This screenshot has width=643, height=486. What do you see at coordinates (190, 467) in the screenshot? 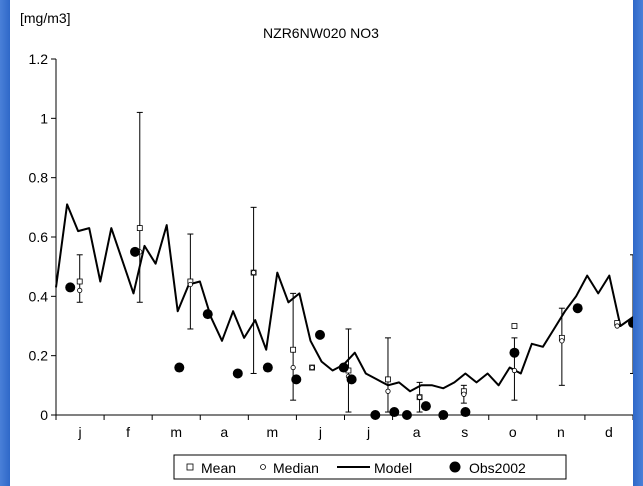
I see `legend-mean-marker` at bounding box center [190, 467].